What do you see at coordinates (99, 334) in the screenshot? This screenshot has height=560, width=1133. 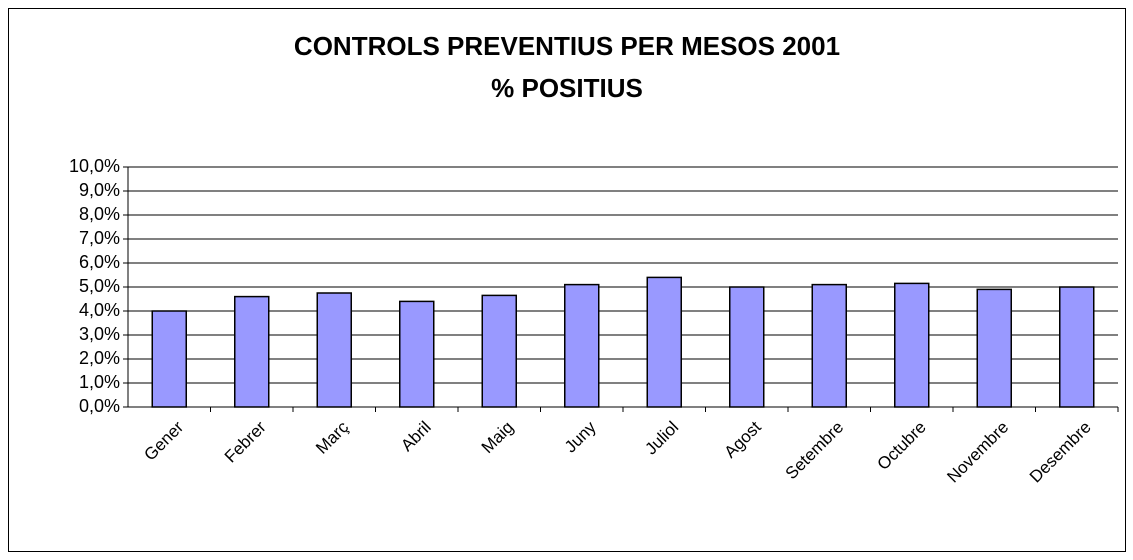 I see `y-tick-label: 3,0%` at bounding box center [99, 334].